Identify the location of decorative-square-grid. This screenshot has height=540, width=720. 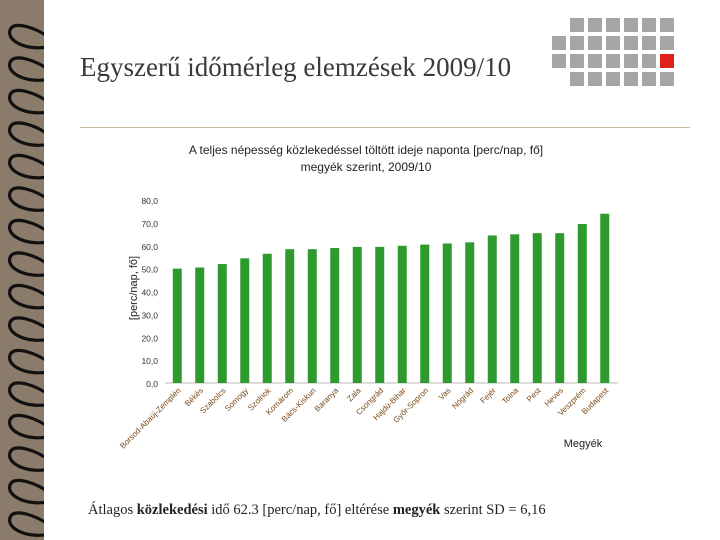
(613, 52).